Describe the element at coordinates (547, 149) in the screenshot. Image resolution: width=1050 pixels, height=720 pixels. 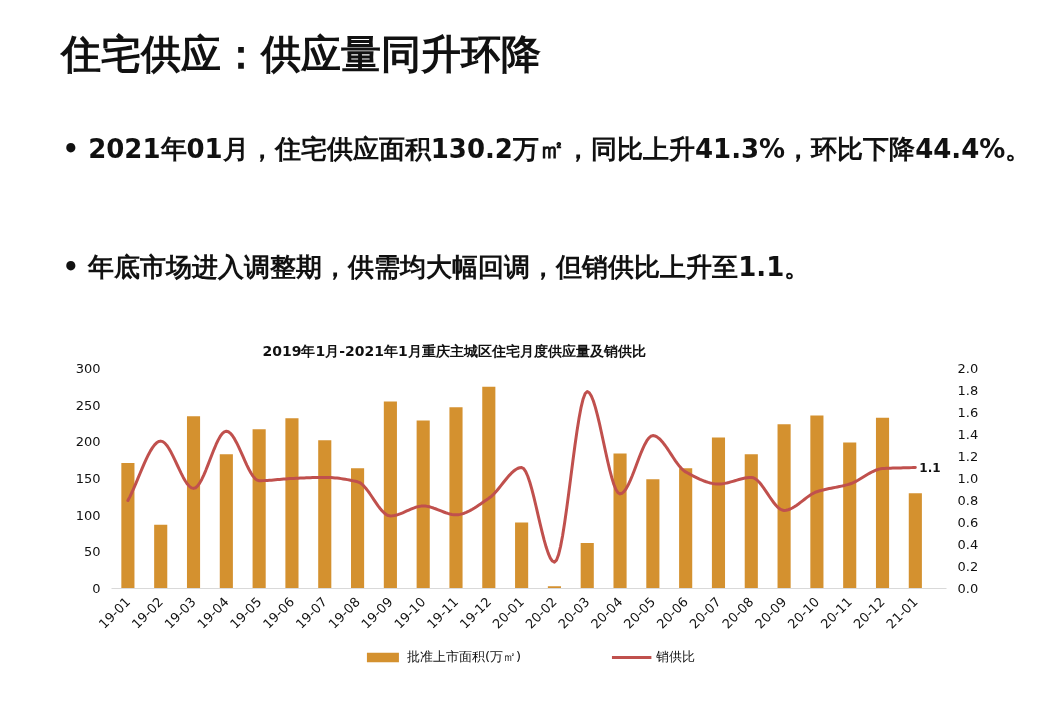
I see `text: • 2021年01月，住宅供应面积130.2万㎡，同比上升41.3%，环比下降44.4%。` at that location.